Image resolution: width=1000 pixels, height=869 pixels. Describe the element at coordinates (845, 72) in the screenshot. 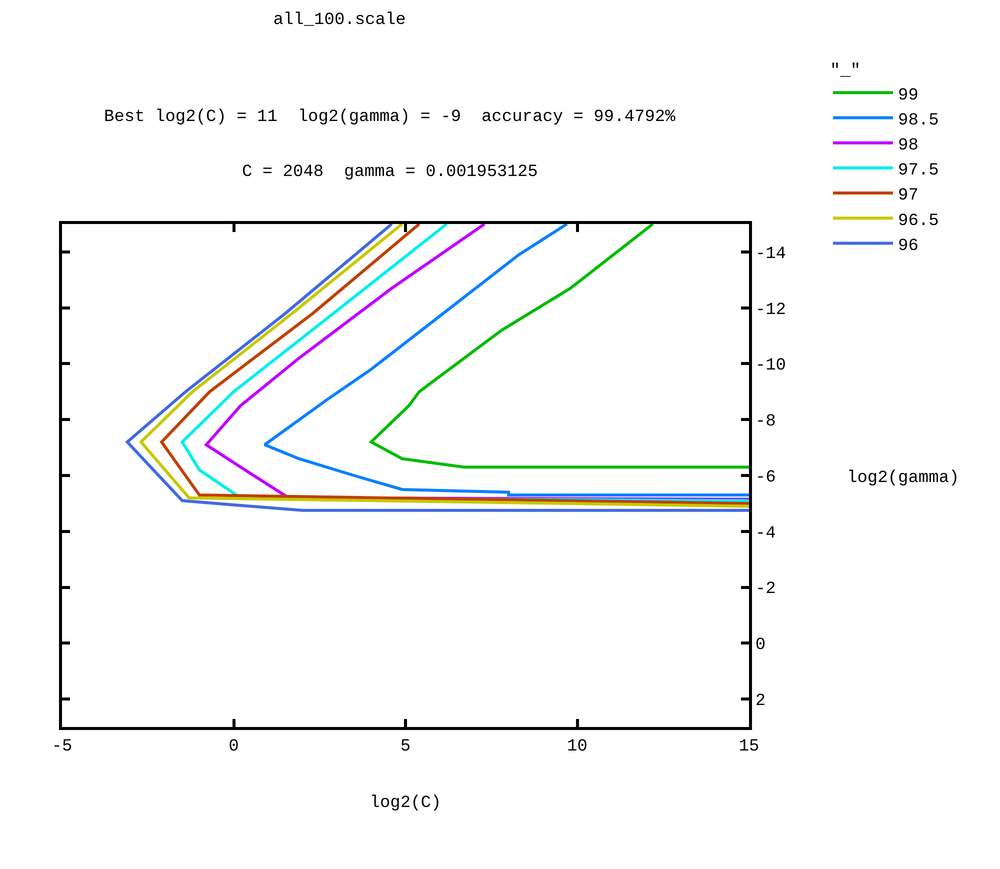

I see `legend-title: "_"` at that location.